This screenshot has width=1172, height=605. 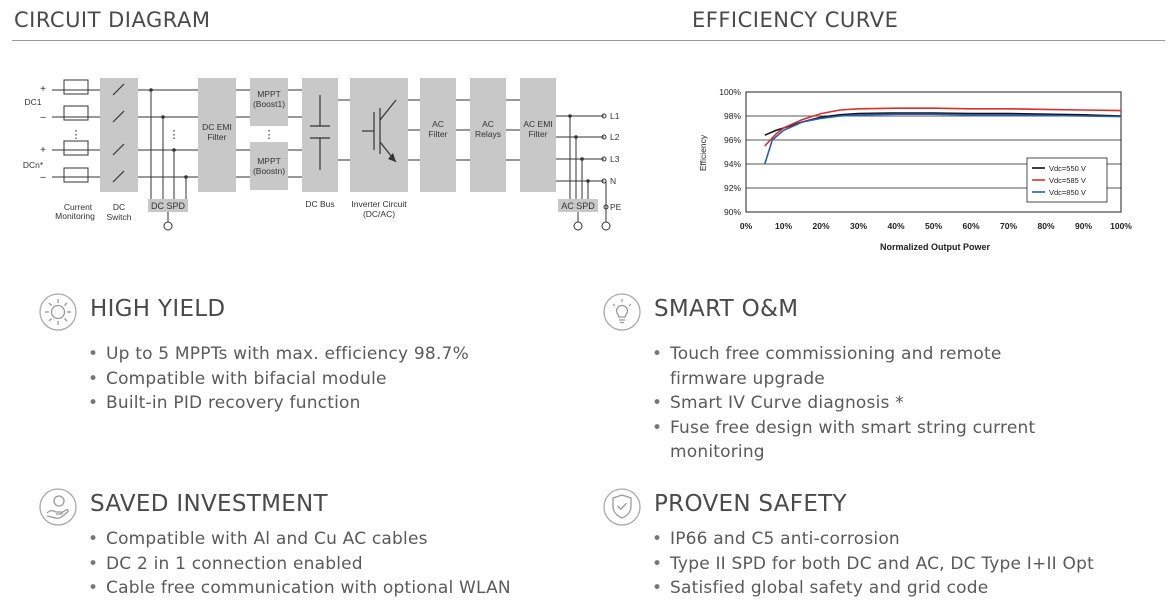 What do you see at coordinates (112, 20) in the screenshot?
I see `circuit-diagram-title: CIRCUIT DIAGRAM` at bounding box center [112, 20].